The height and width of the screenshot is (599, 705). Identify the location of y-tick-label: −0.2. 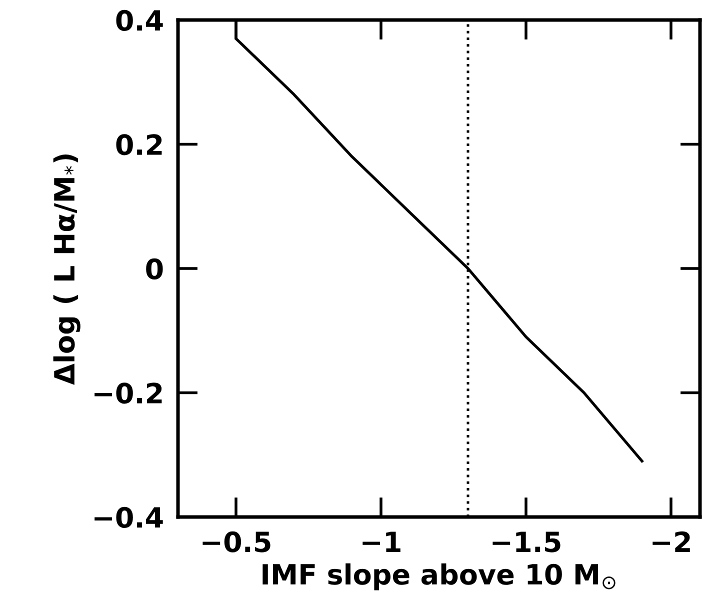
(128, 393).